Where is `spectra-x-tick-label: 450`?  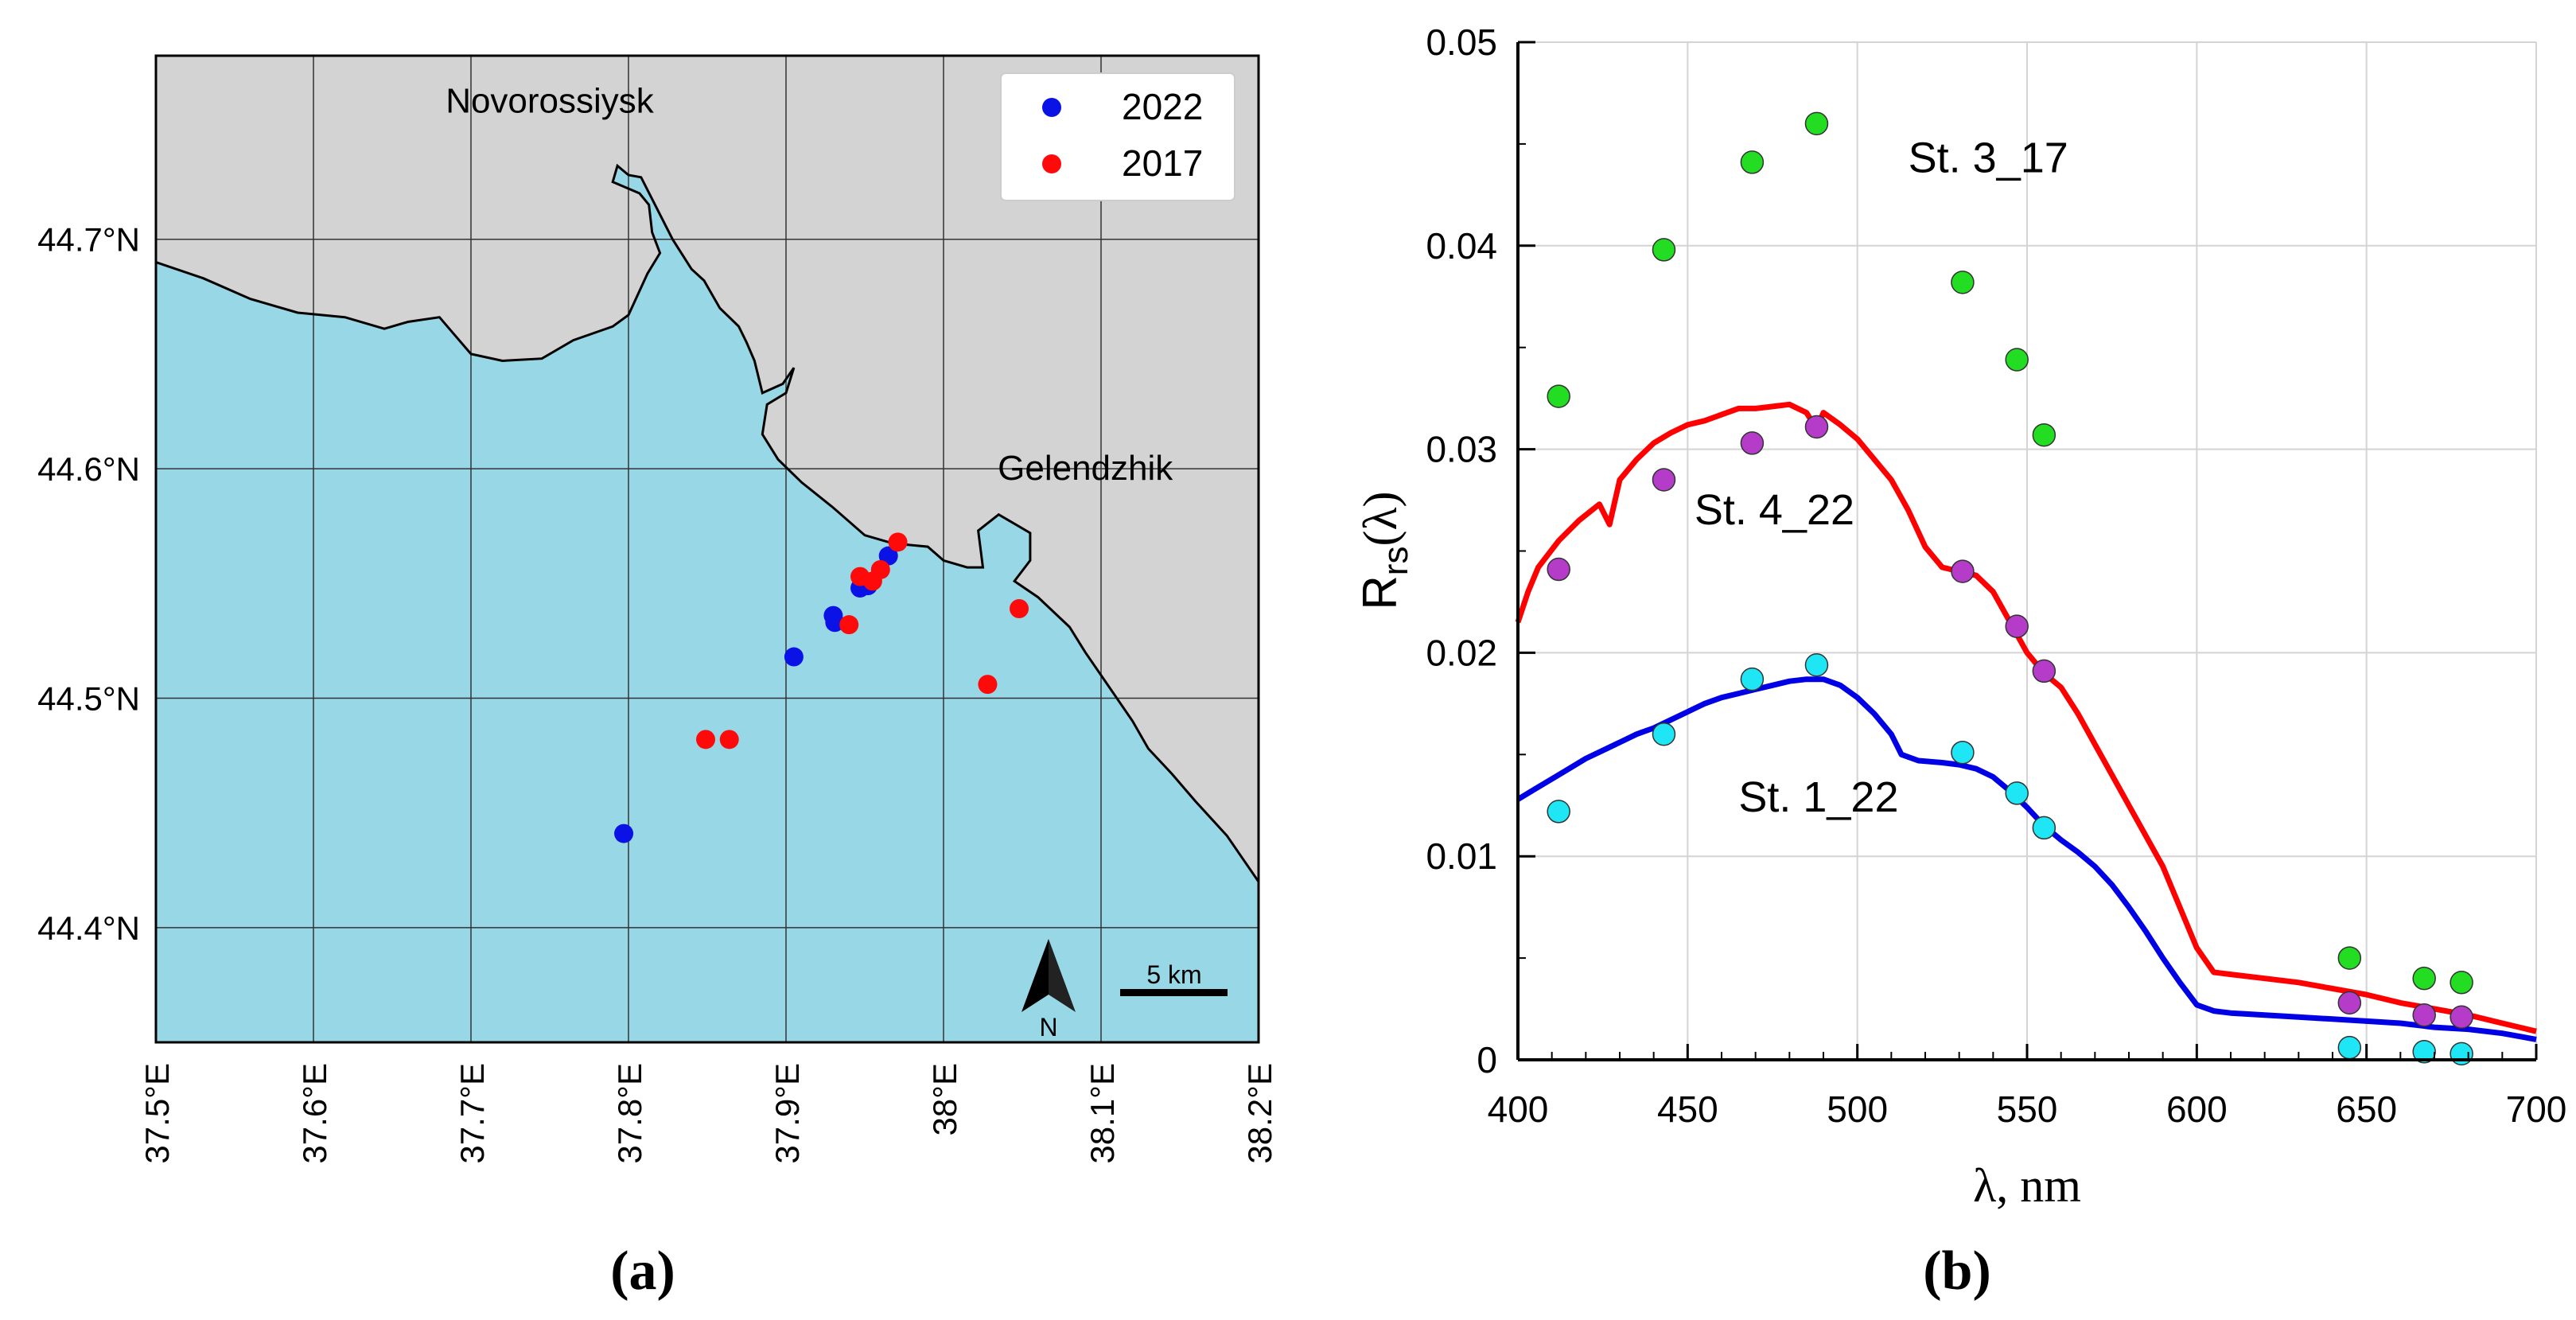 spectra-x-tick-label: 450 is located at coordinates (1688, 1109).